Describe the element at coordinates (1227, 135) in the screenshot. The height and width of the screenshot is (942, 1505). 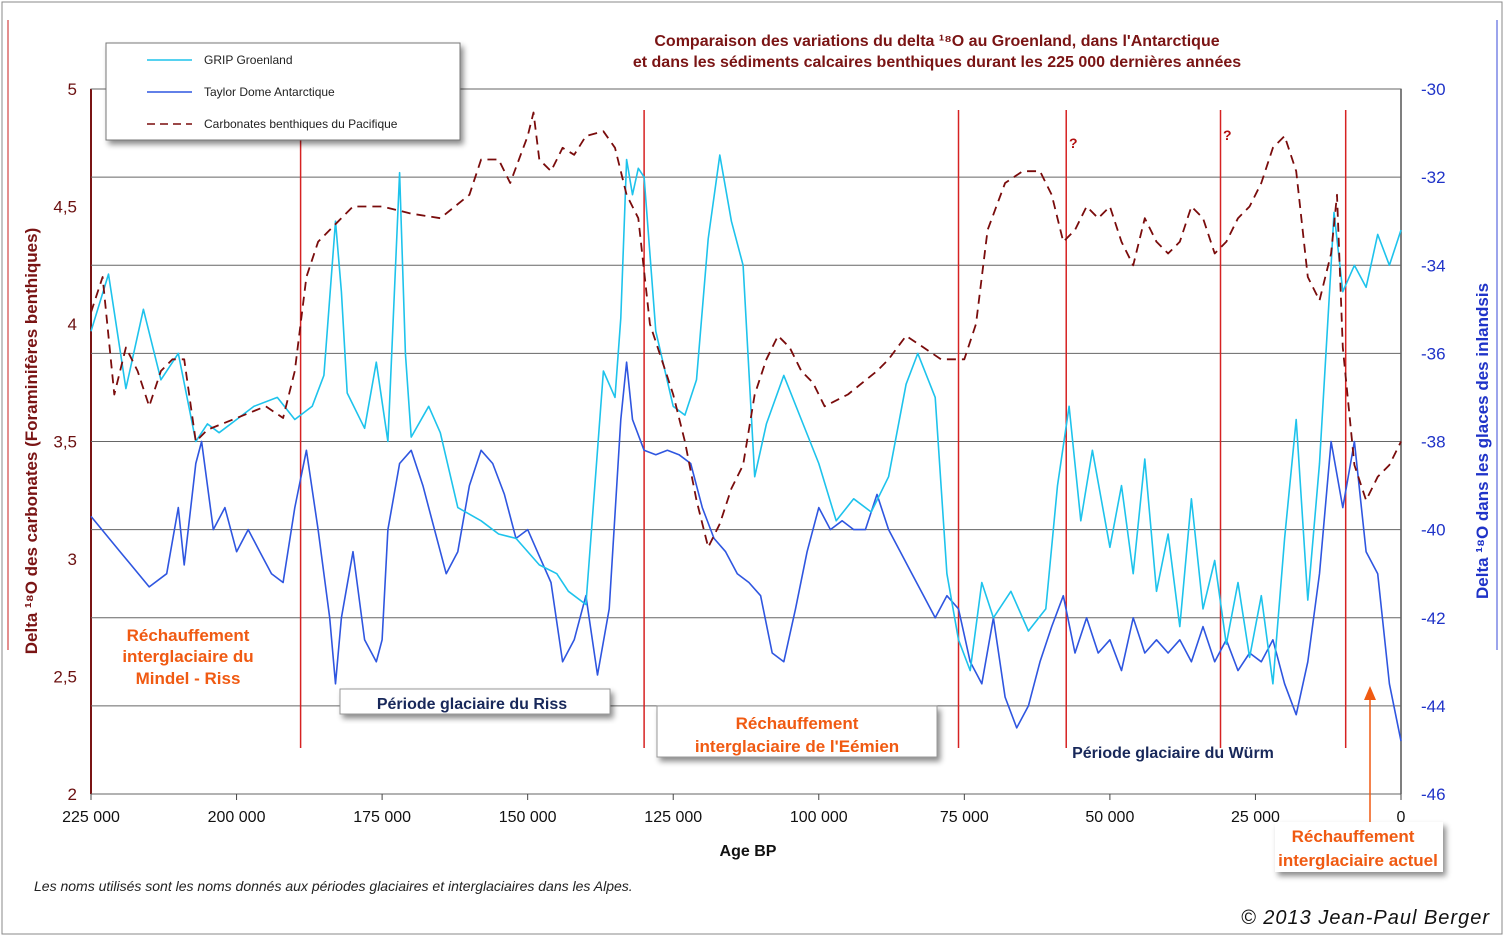
I see `question-mark-2: ?` at that location.